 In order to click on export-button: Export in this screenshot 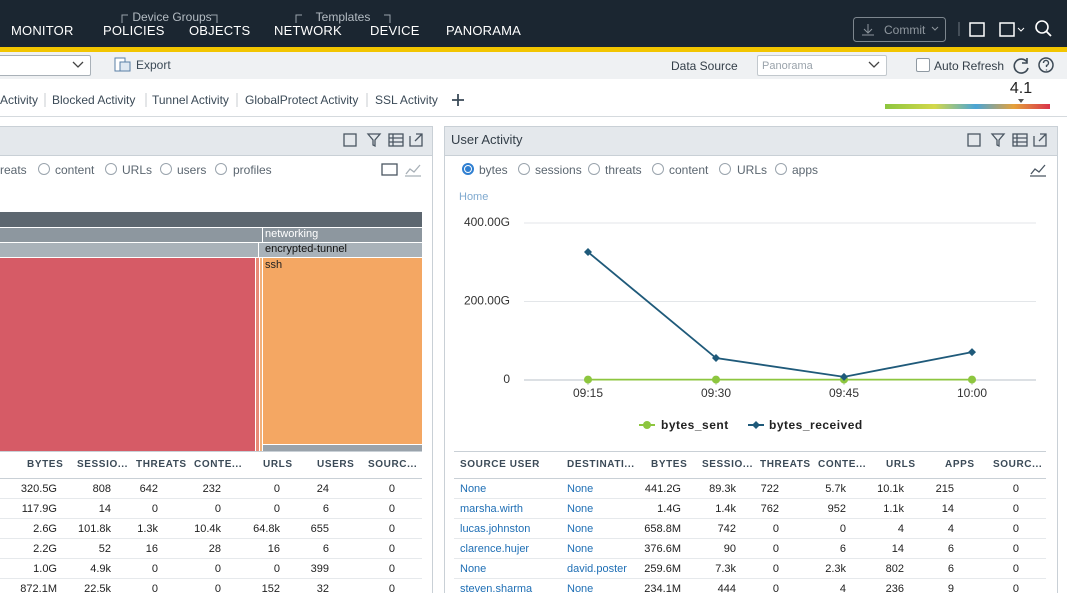, I will do `click(153, 65)`.